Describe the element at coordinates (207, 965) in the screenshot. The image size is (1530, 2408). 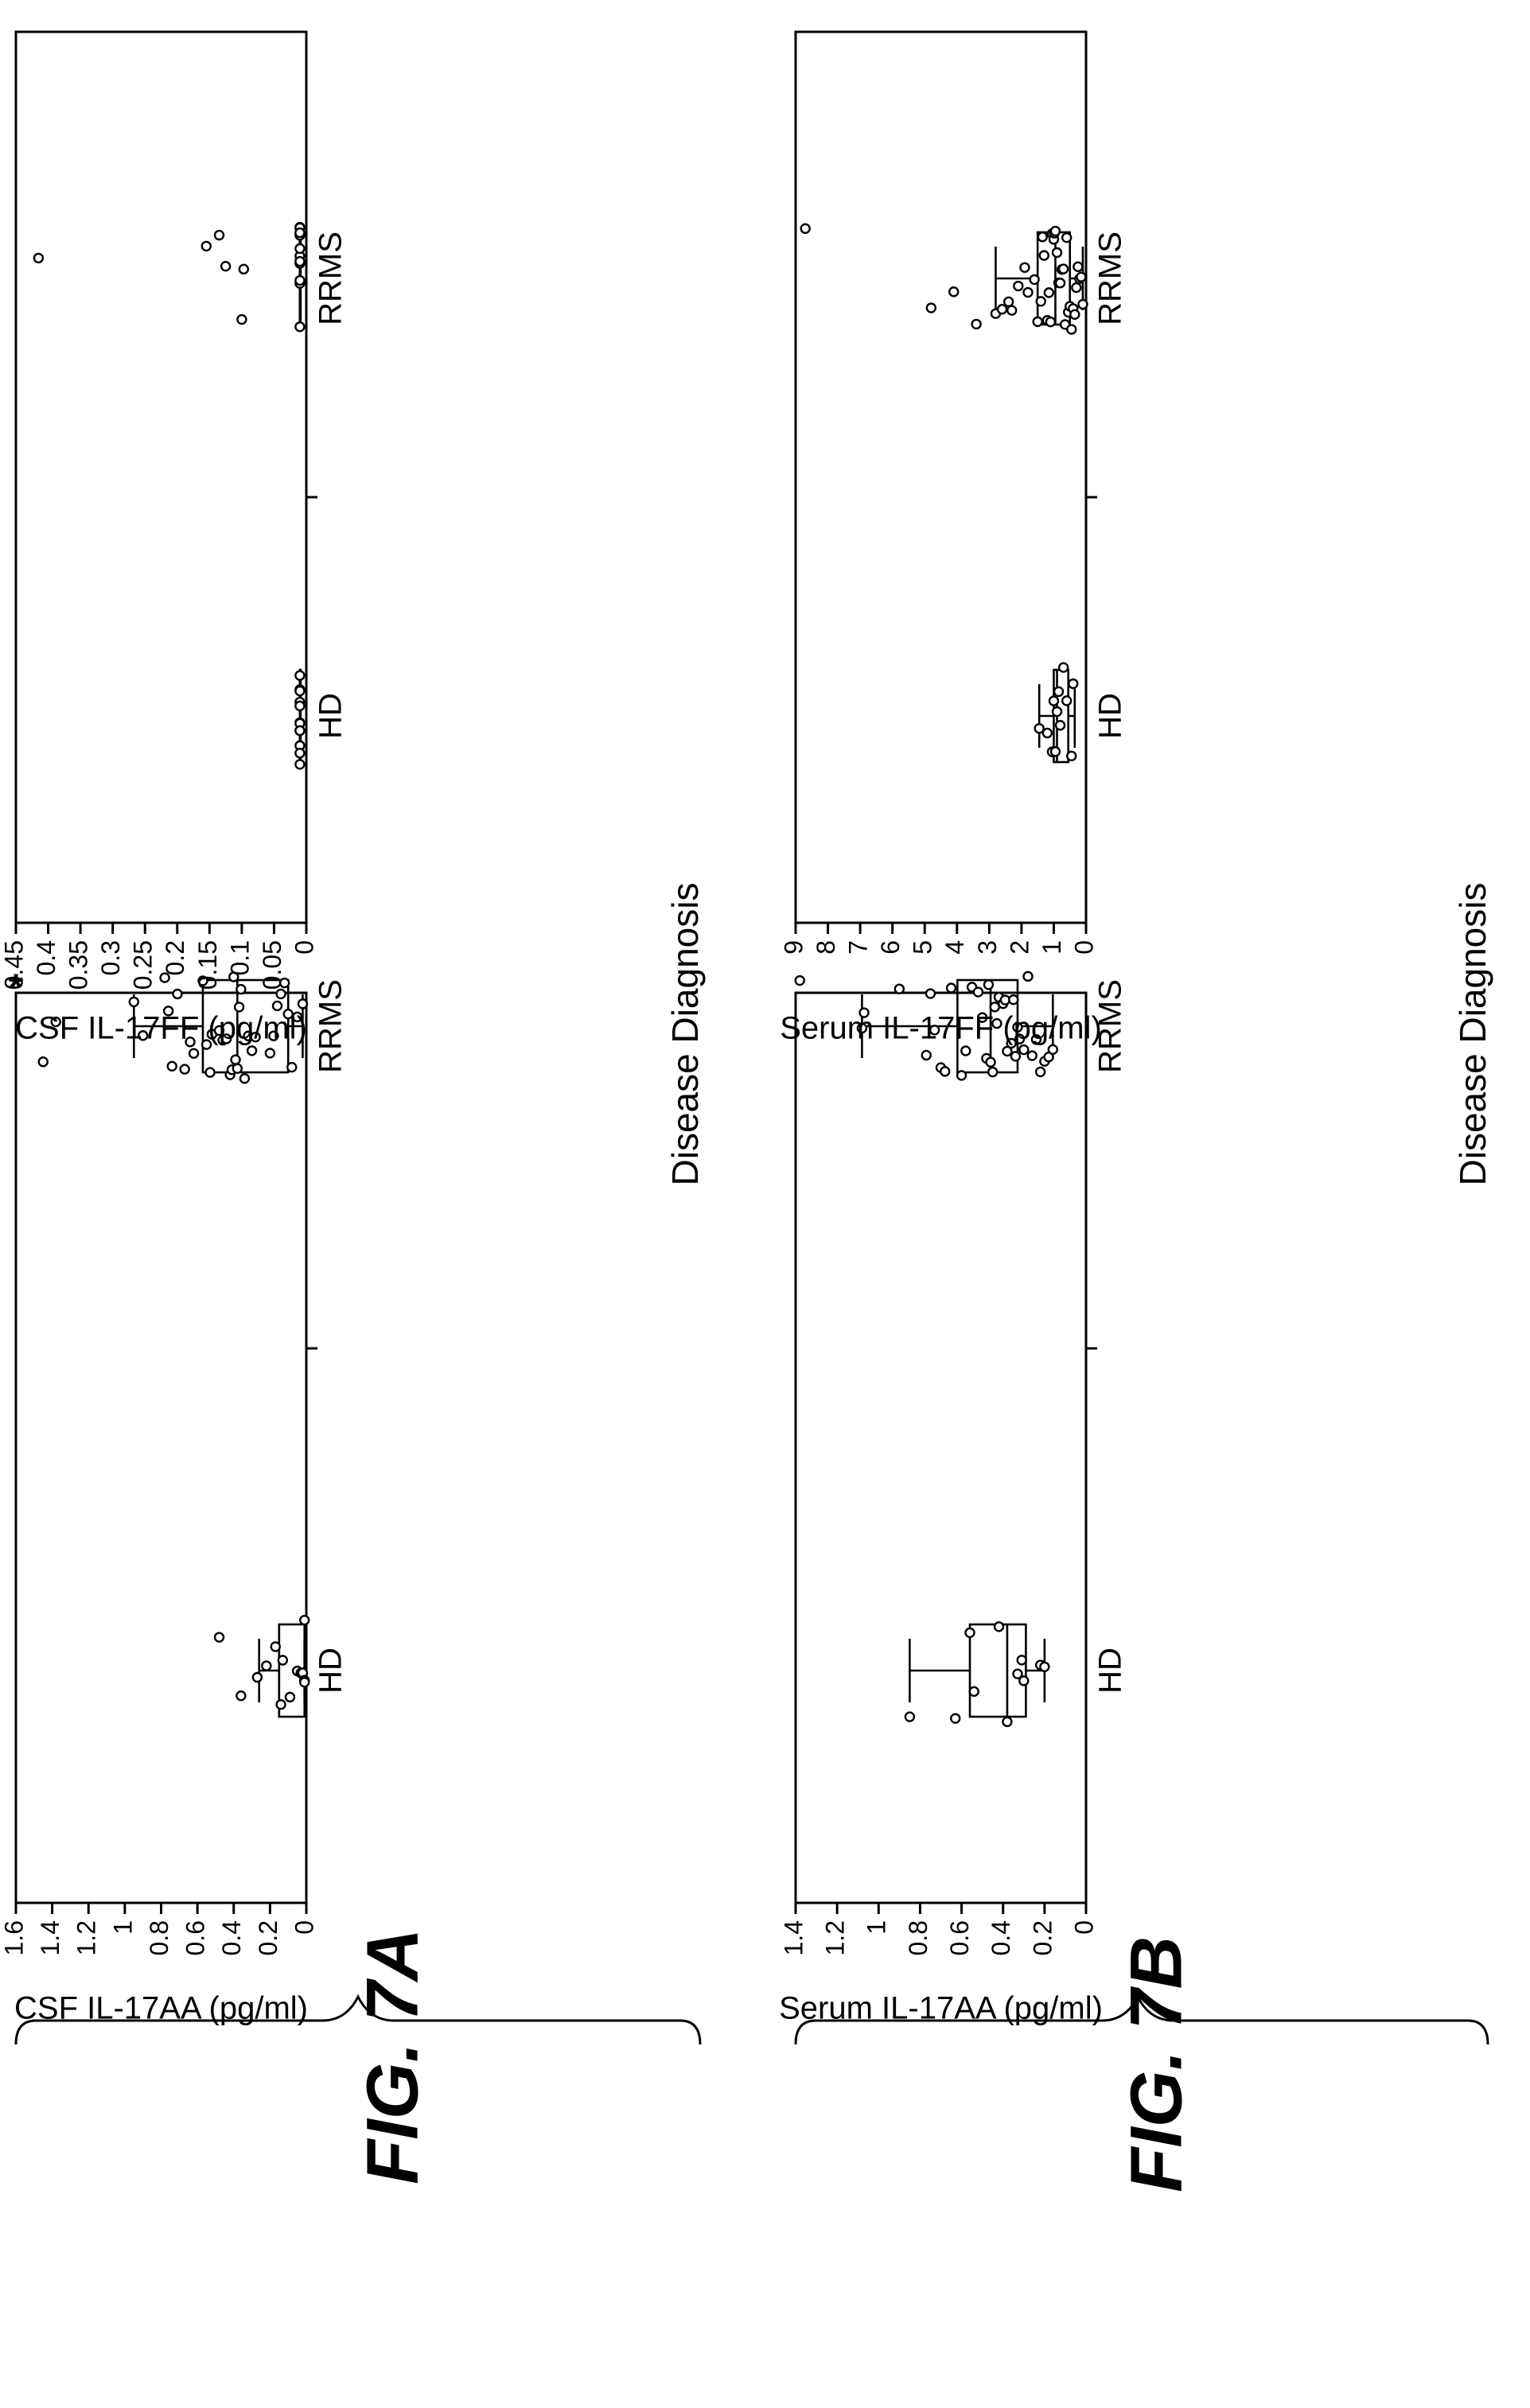
I see `y-tick-label: 0.15` at that location.